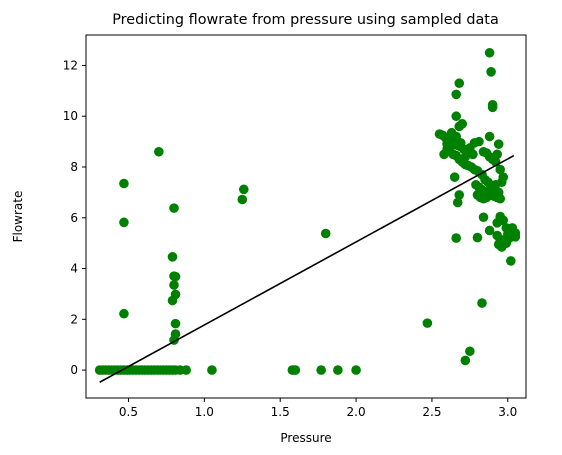 This screenshot has width=562, height=455. Describe the element at coordinates (305, 438) in the screenshot. I see `x-axis-label: Pressure` at that location.